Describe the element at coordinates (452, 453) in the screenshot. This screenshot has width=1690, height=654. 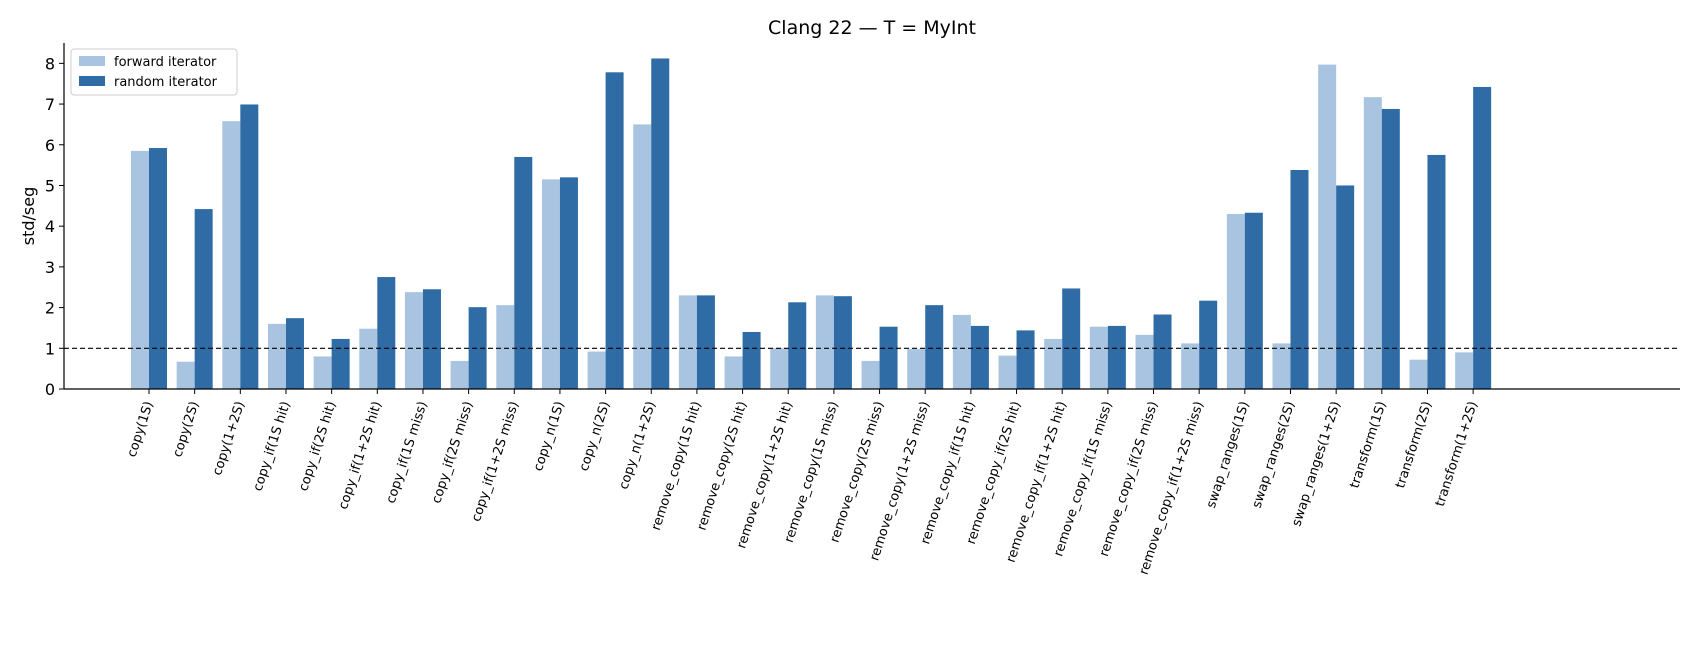
I see `x-tick-label: copy_if(2S miss)` at that location.